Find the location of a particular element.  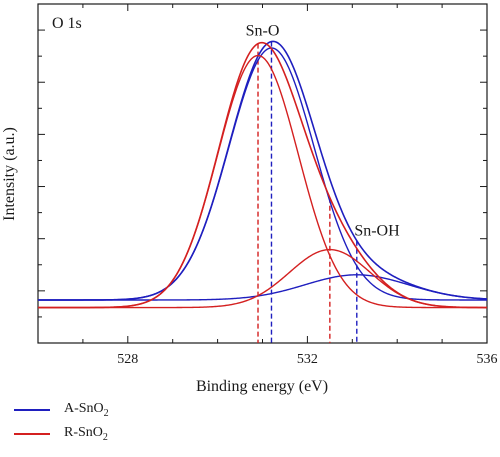

panel-label: O 1s is located at coordinates (67, 23).